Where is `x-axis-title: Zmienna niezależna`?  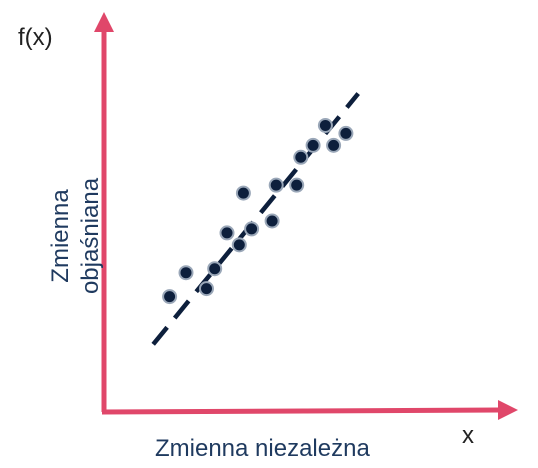 x-axis-title: Zmienna niezależna is located at coordinates (262, 448).